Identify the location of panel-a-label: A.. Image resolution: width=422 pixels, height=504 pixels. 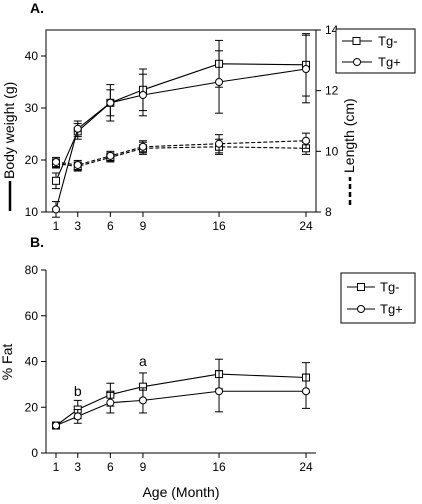
(37, 8).